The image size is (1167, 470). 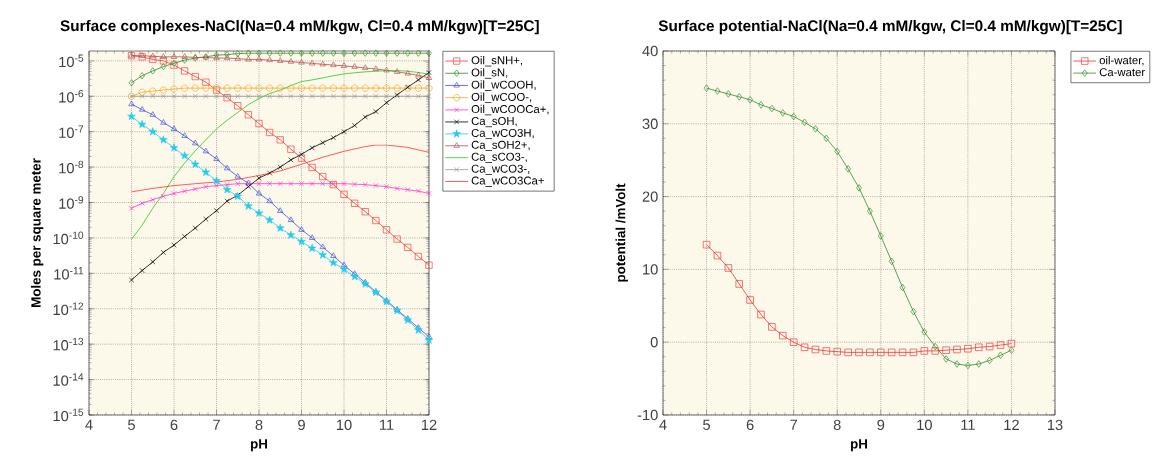 What do you see at coordinates (650, 269) in the screenshot?
I see `y-tick-label: 10` at bounding box center [650, 269].